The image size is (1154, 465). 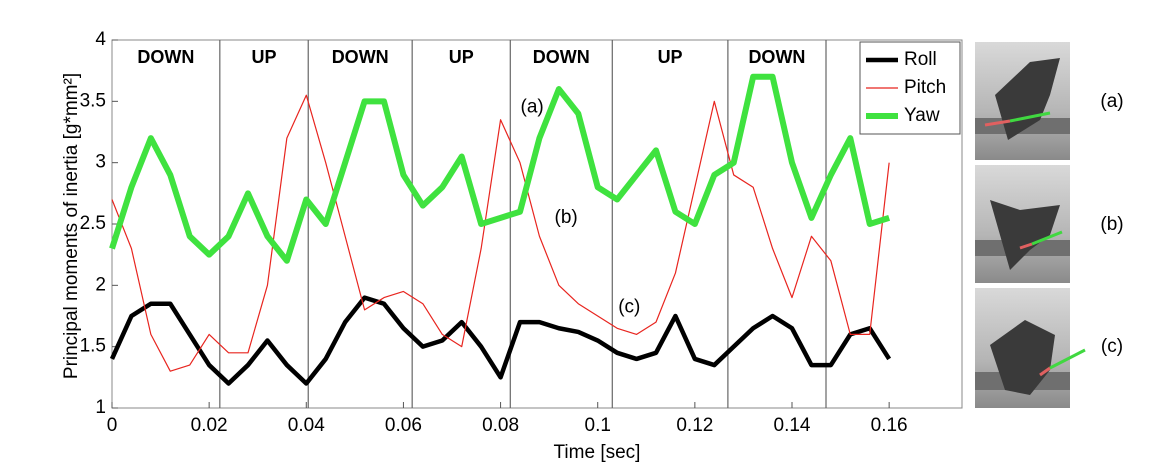 I want to click on x-tick-label: 0.12, so click(x=694, y=425).